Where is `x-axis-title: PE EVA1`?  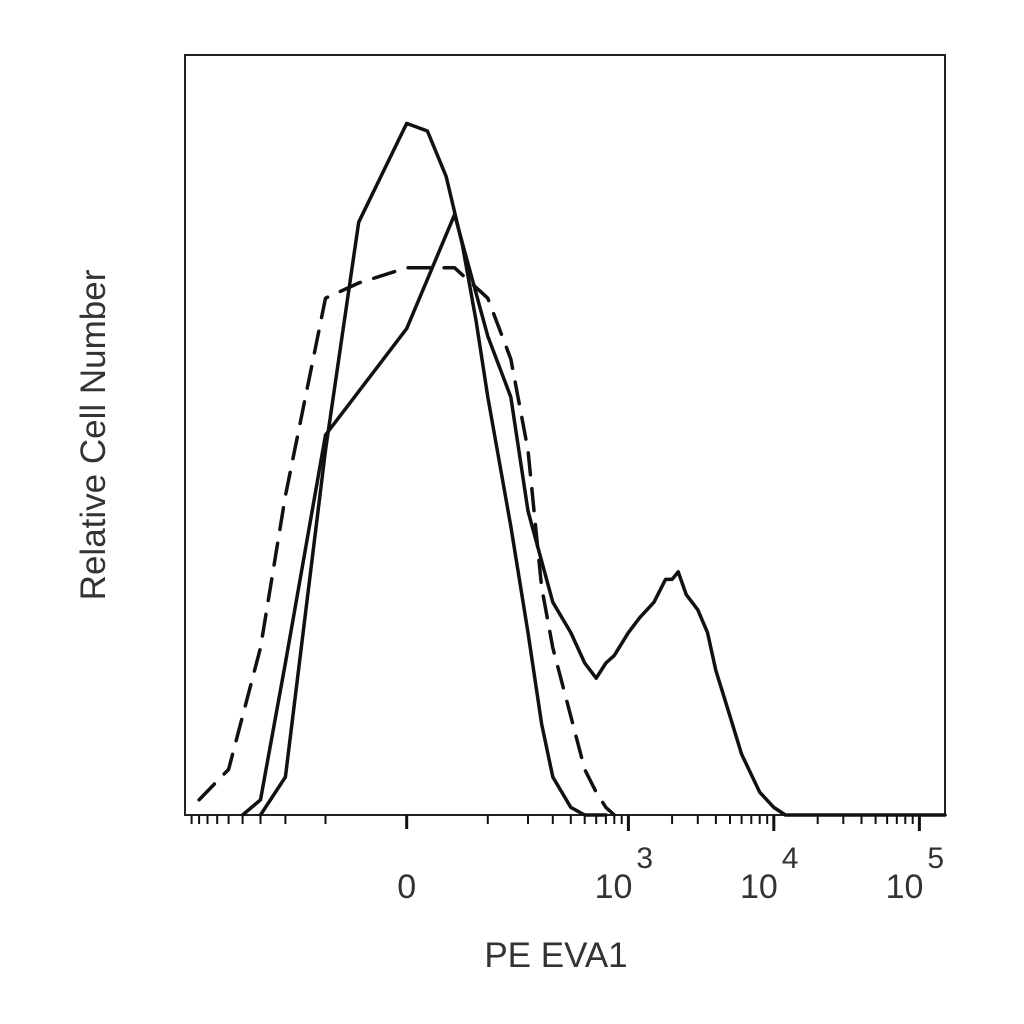 x-axis-title: PE EVA1 is located at coordinates (555, 955).